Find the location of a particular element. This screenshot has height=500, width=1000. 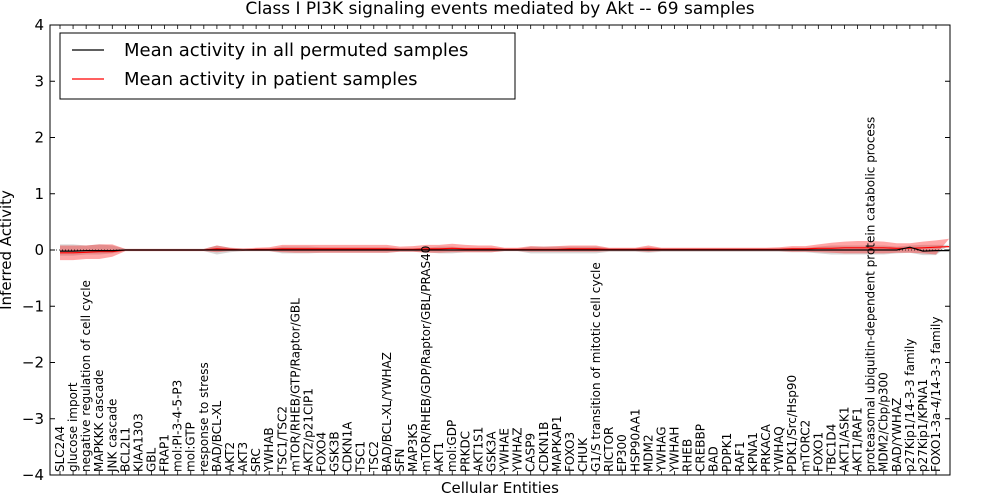

x-category-label: AKT2/p21CIP1 is located at coordinates (308, 430).